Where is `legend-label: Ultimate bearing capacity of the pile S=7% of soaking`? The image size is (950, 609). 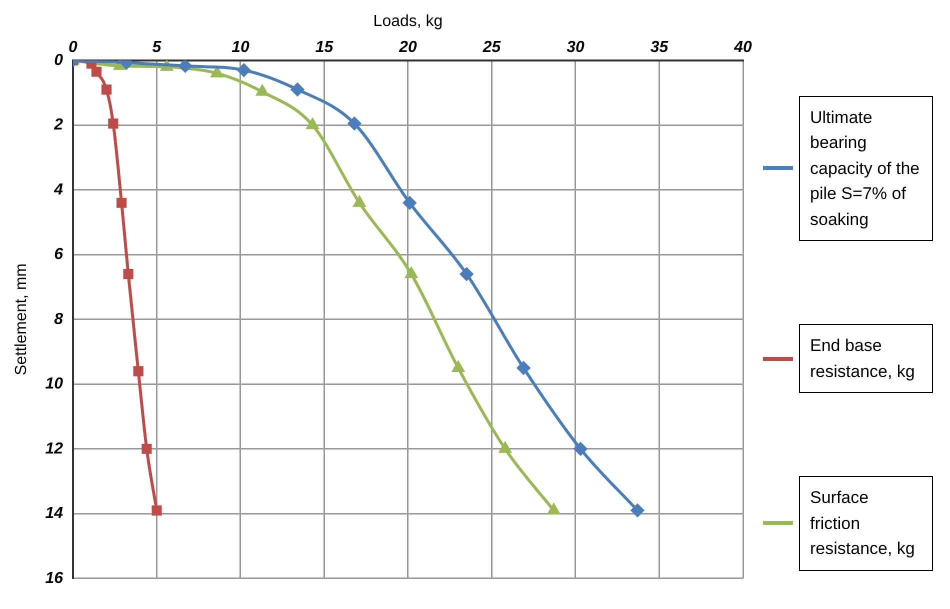
legend-label: Ultimate bearing capacity of the pile S=7% of soaking is located at coordinates (866, 168).